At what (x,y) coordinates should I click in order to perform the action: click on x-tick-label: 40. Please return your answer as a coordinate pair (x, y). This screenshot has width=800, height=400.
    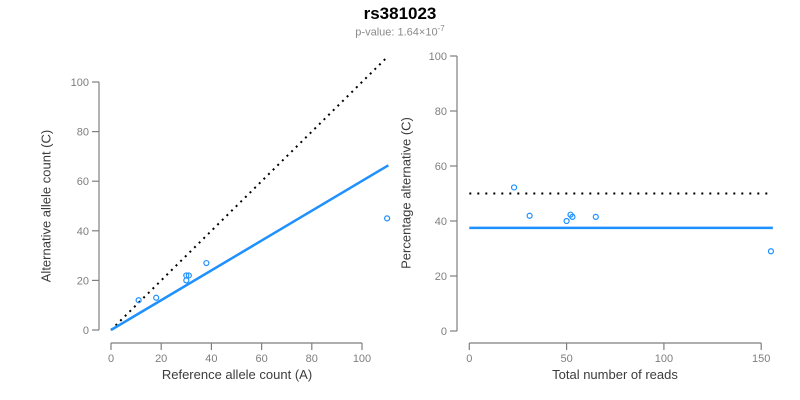
    Looking at the image, I should click on (211, 359).